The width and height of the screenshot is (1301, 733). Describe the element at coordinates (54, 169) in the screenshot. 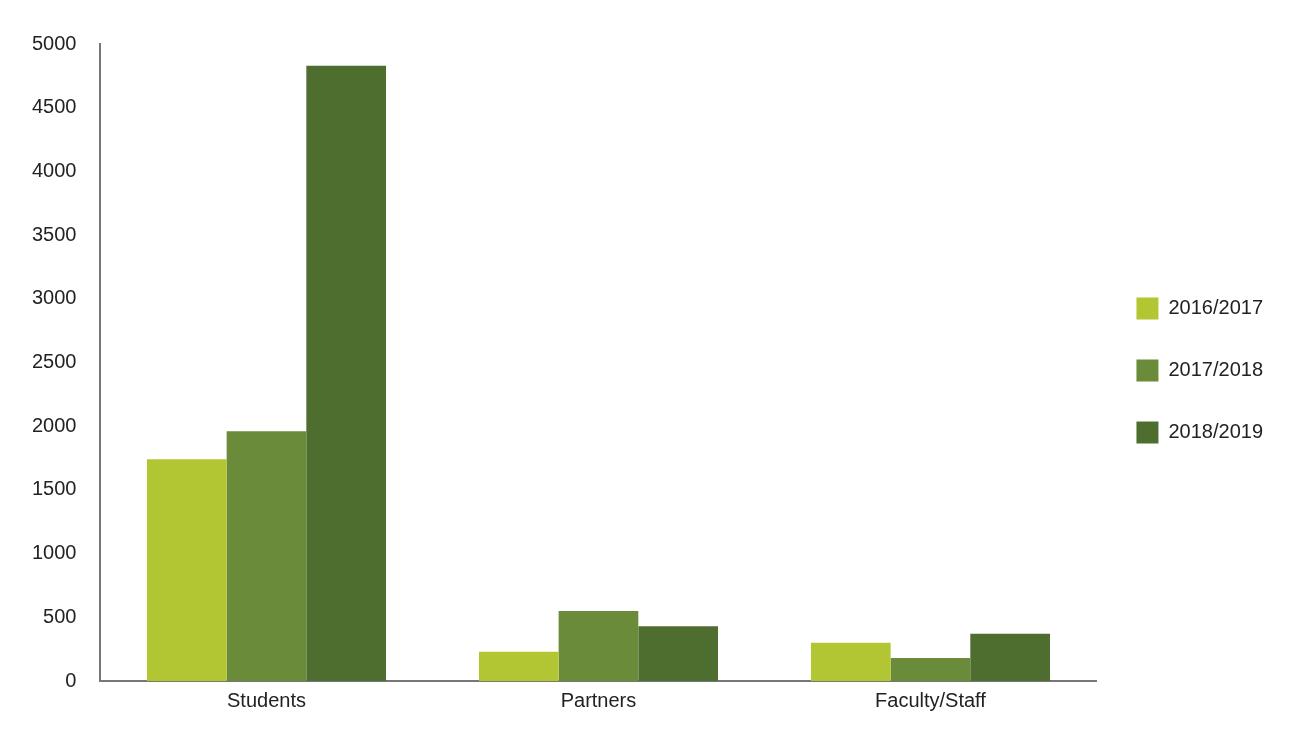

I see `y-tick-label: 4000` at that location.